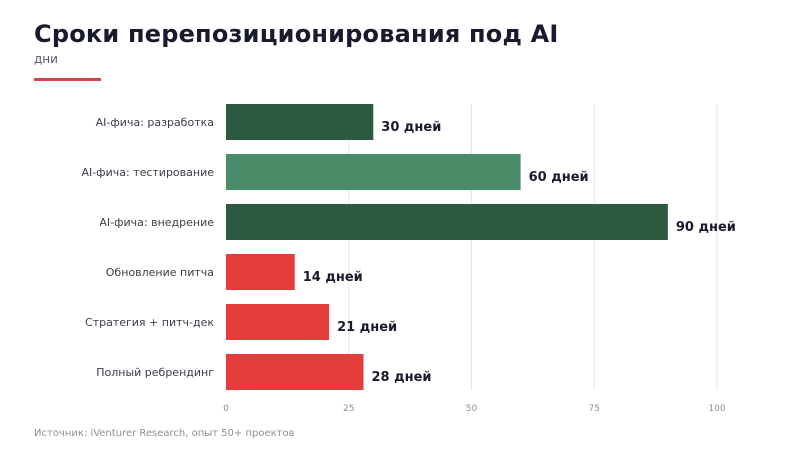  Describe the element at coordinates (333, 277) in the screenshot. I see `value-label: 14 дней` at that location.